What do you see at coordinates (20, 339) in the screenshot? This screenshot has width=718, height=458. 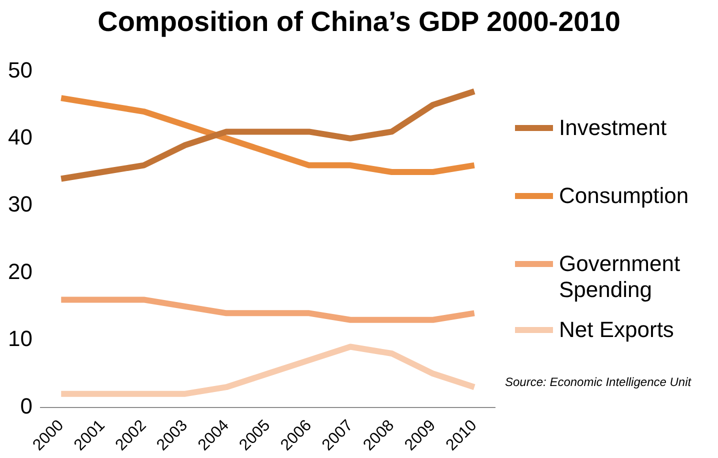 I see `y-tick-label: 10` at bounding box center [20, 339].